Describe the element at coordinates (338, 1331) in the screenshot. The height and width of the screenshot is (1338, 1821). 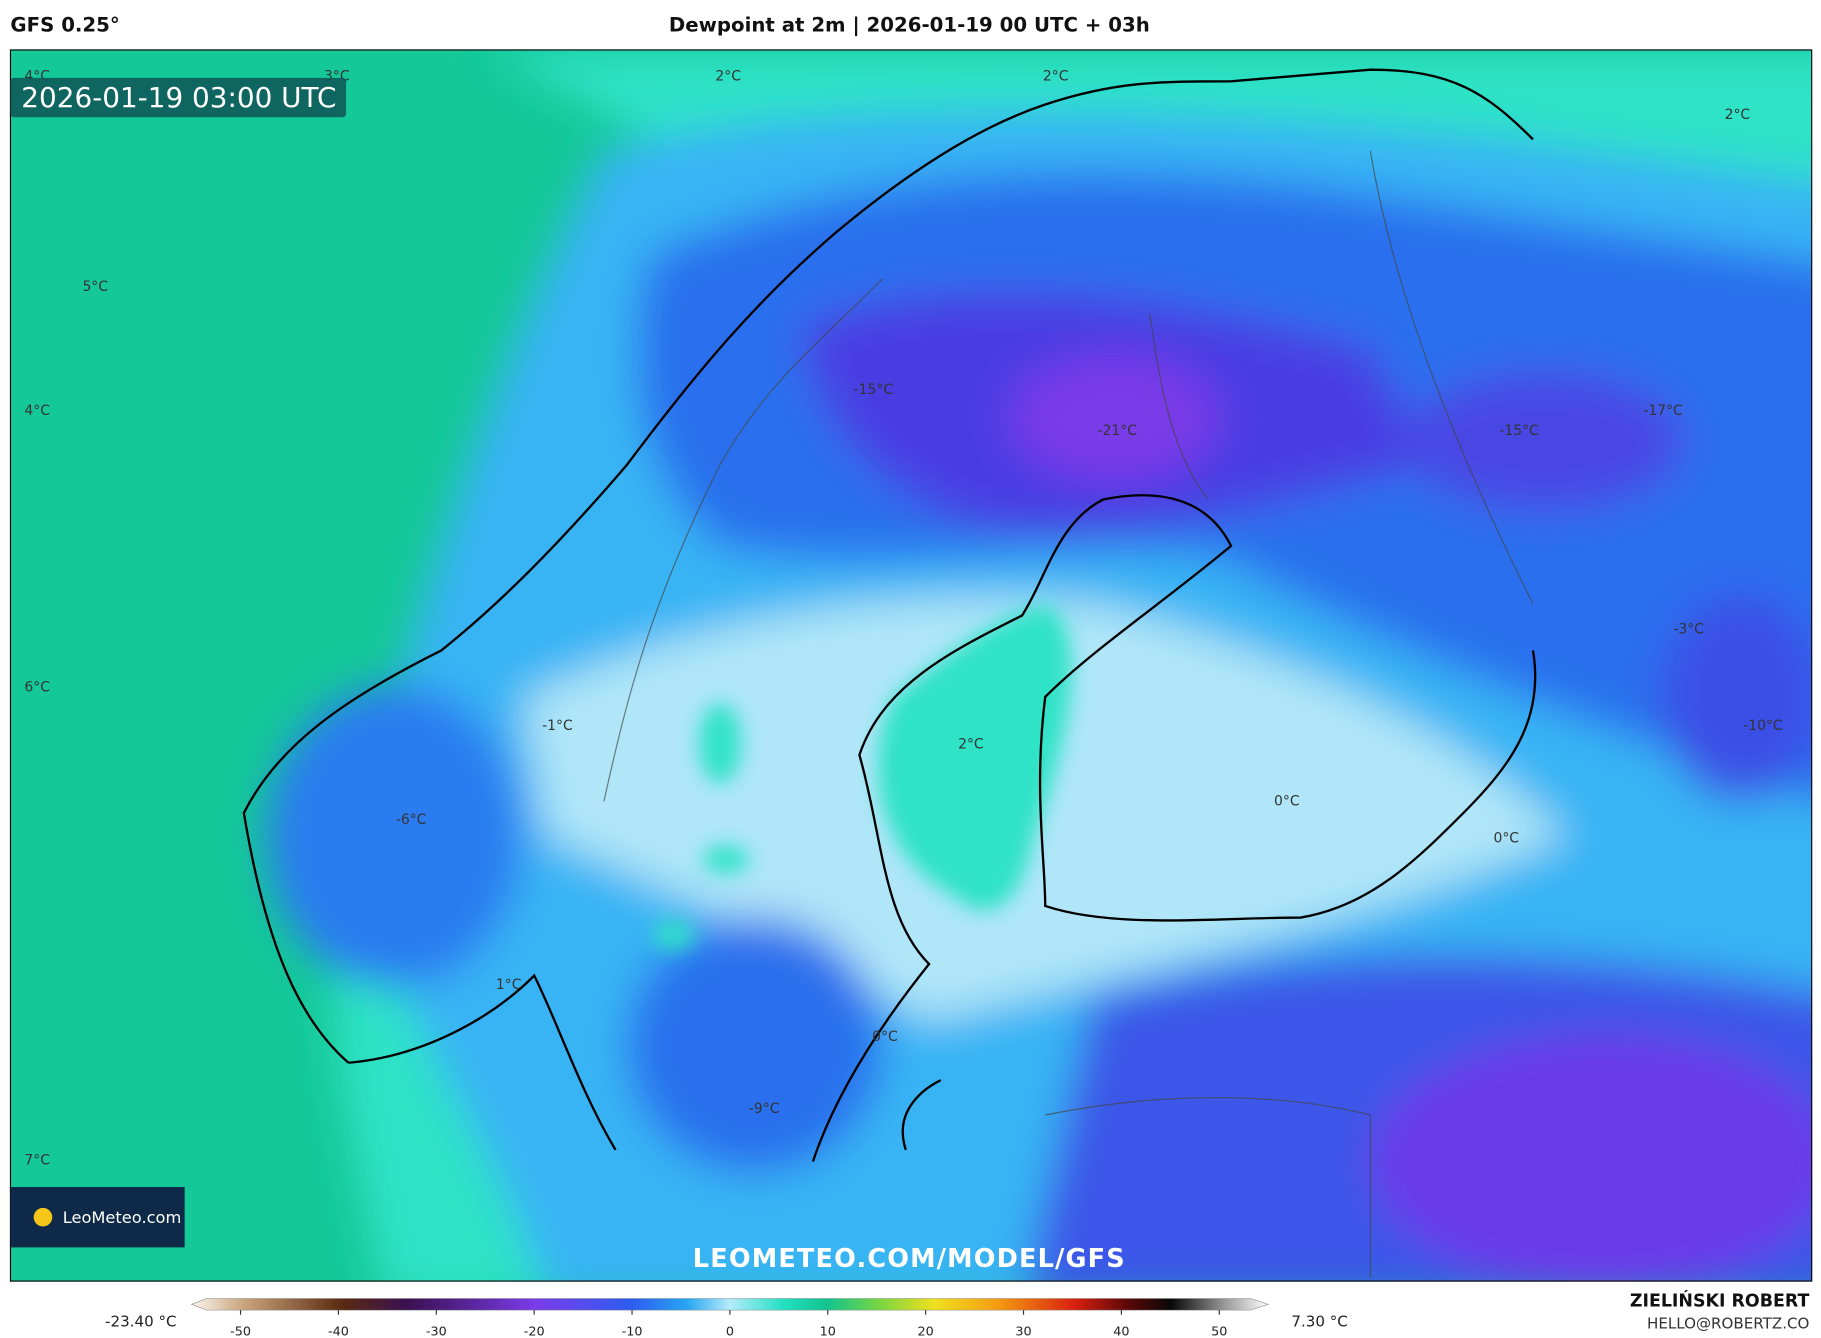
I see `colorbar-tick-label: -40` at that location.